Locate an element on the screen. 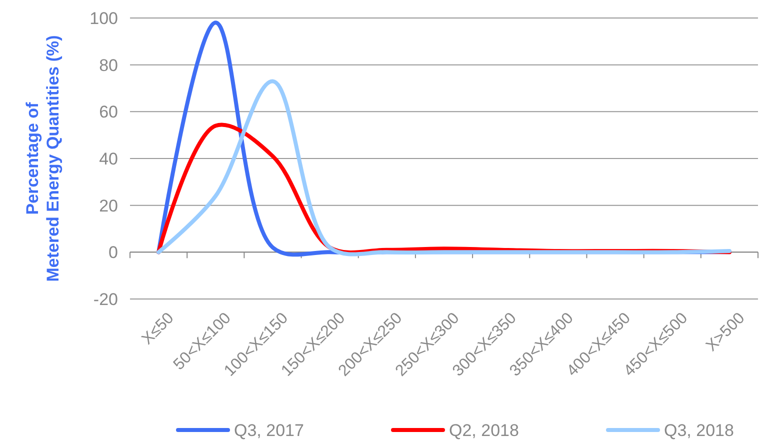  legend-label: Q3, 2017 is located at coordinates (269, 430).